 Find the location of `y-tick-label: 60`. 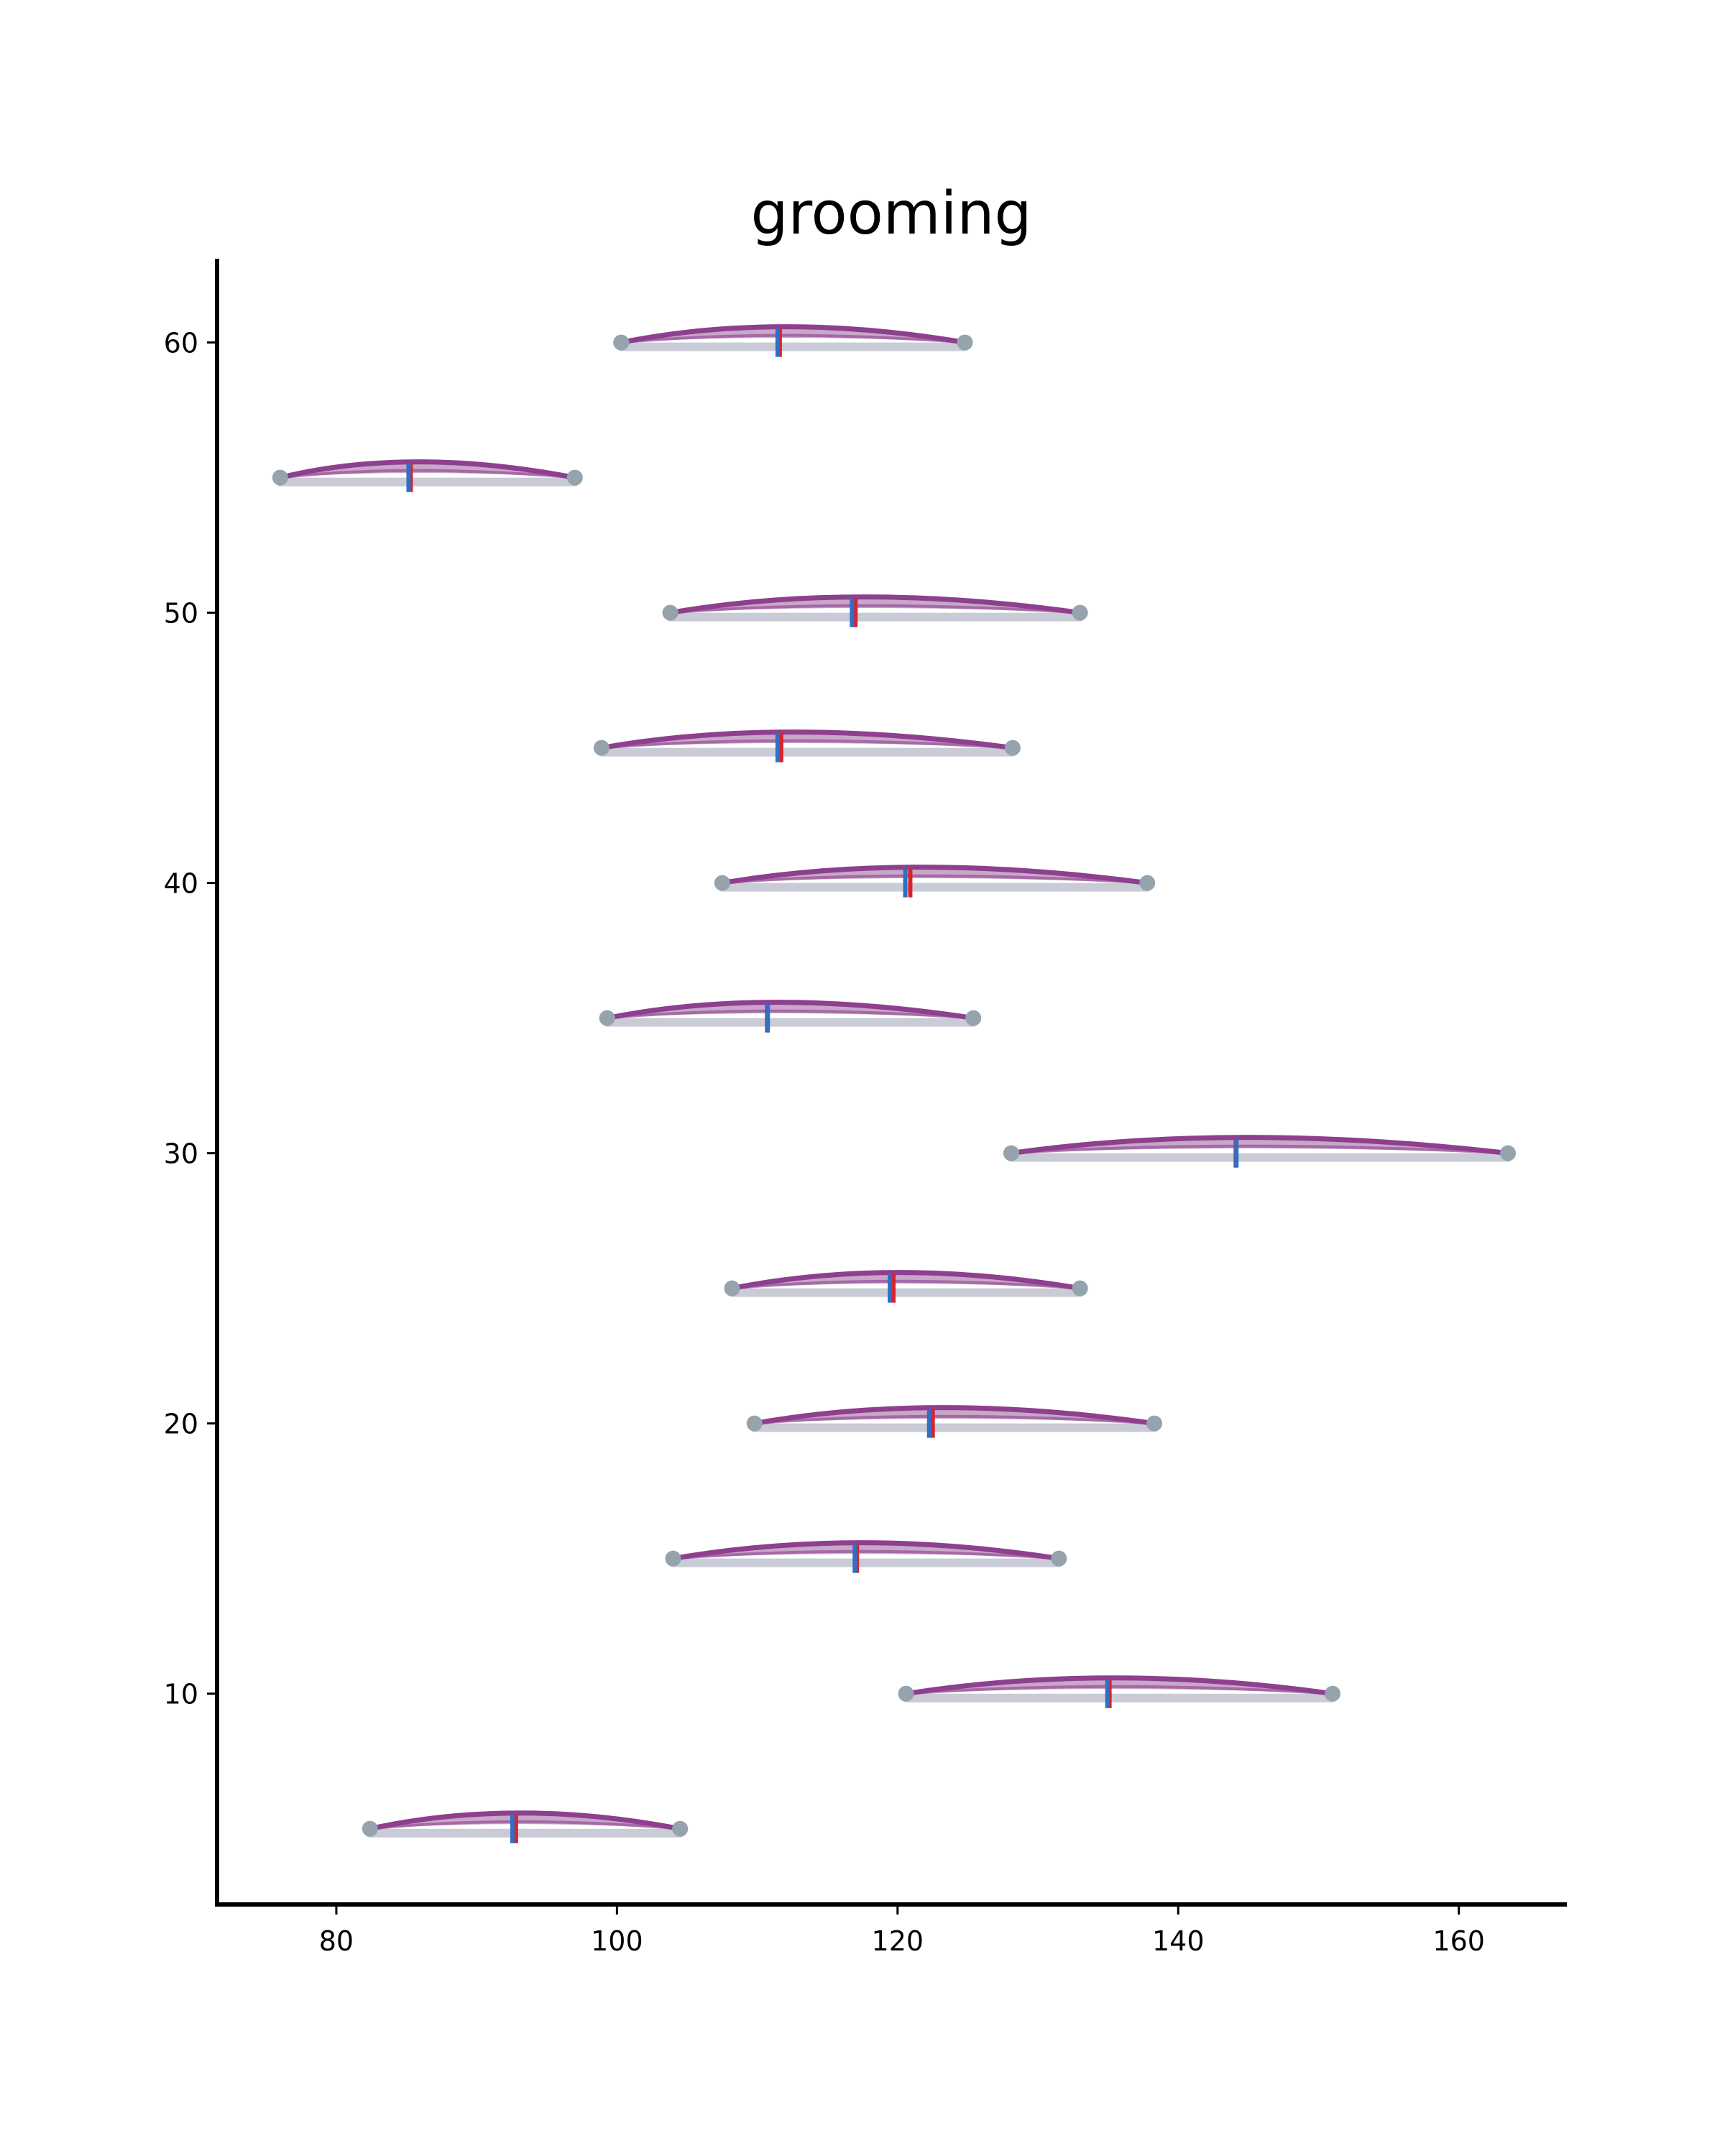

y-tick-label: 60 is located at coordinates (181, 343).